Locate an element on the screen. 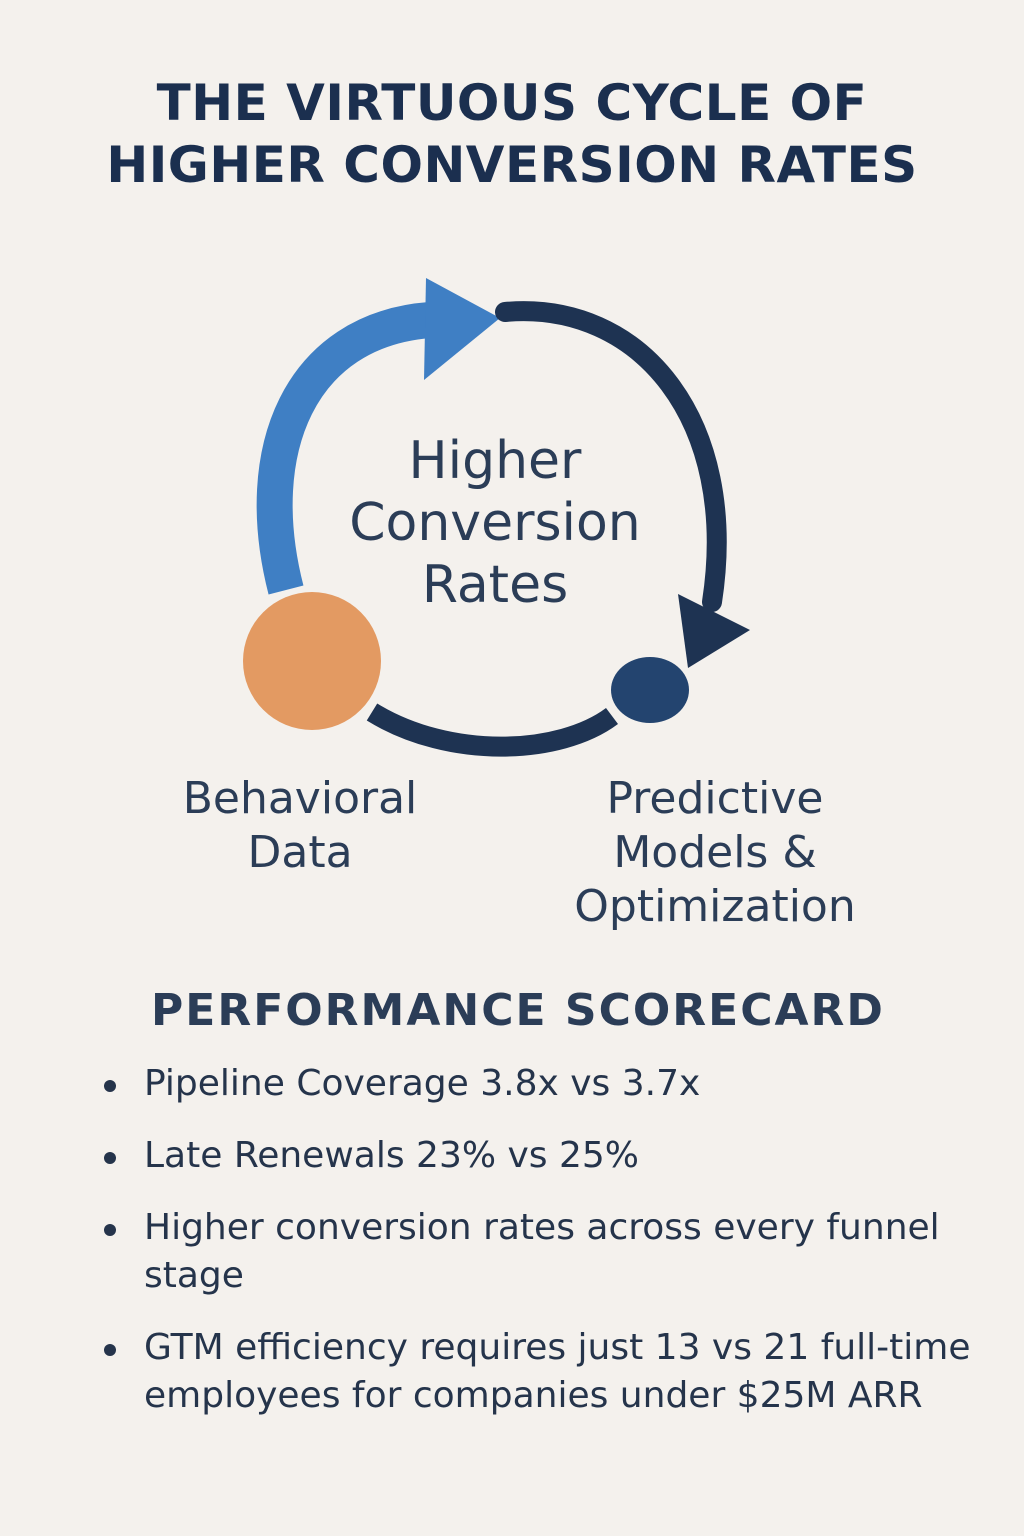 This screenshot has width=1024, height=1536. scorecard-item: Pipeline Coverage 3.8x vs 3.7x is located at coordinates (550, 1084).